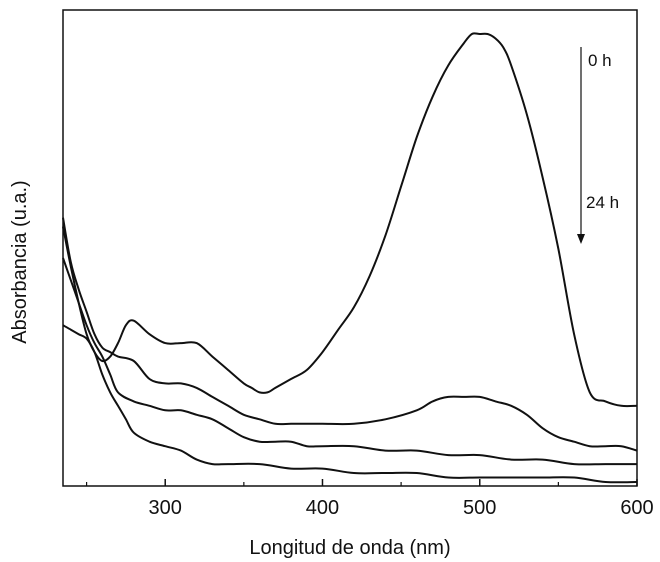 This screenshot has height=562, width=660. What do you see at coordinates (349, 548) in the screenshot?
I see `x-axis-title: Longitud de onda (nm)` at bounding box center [349, 548].